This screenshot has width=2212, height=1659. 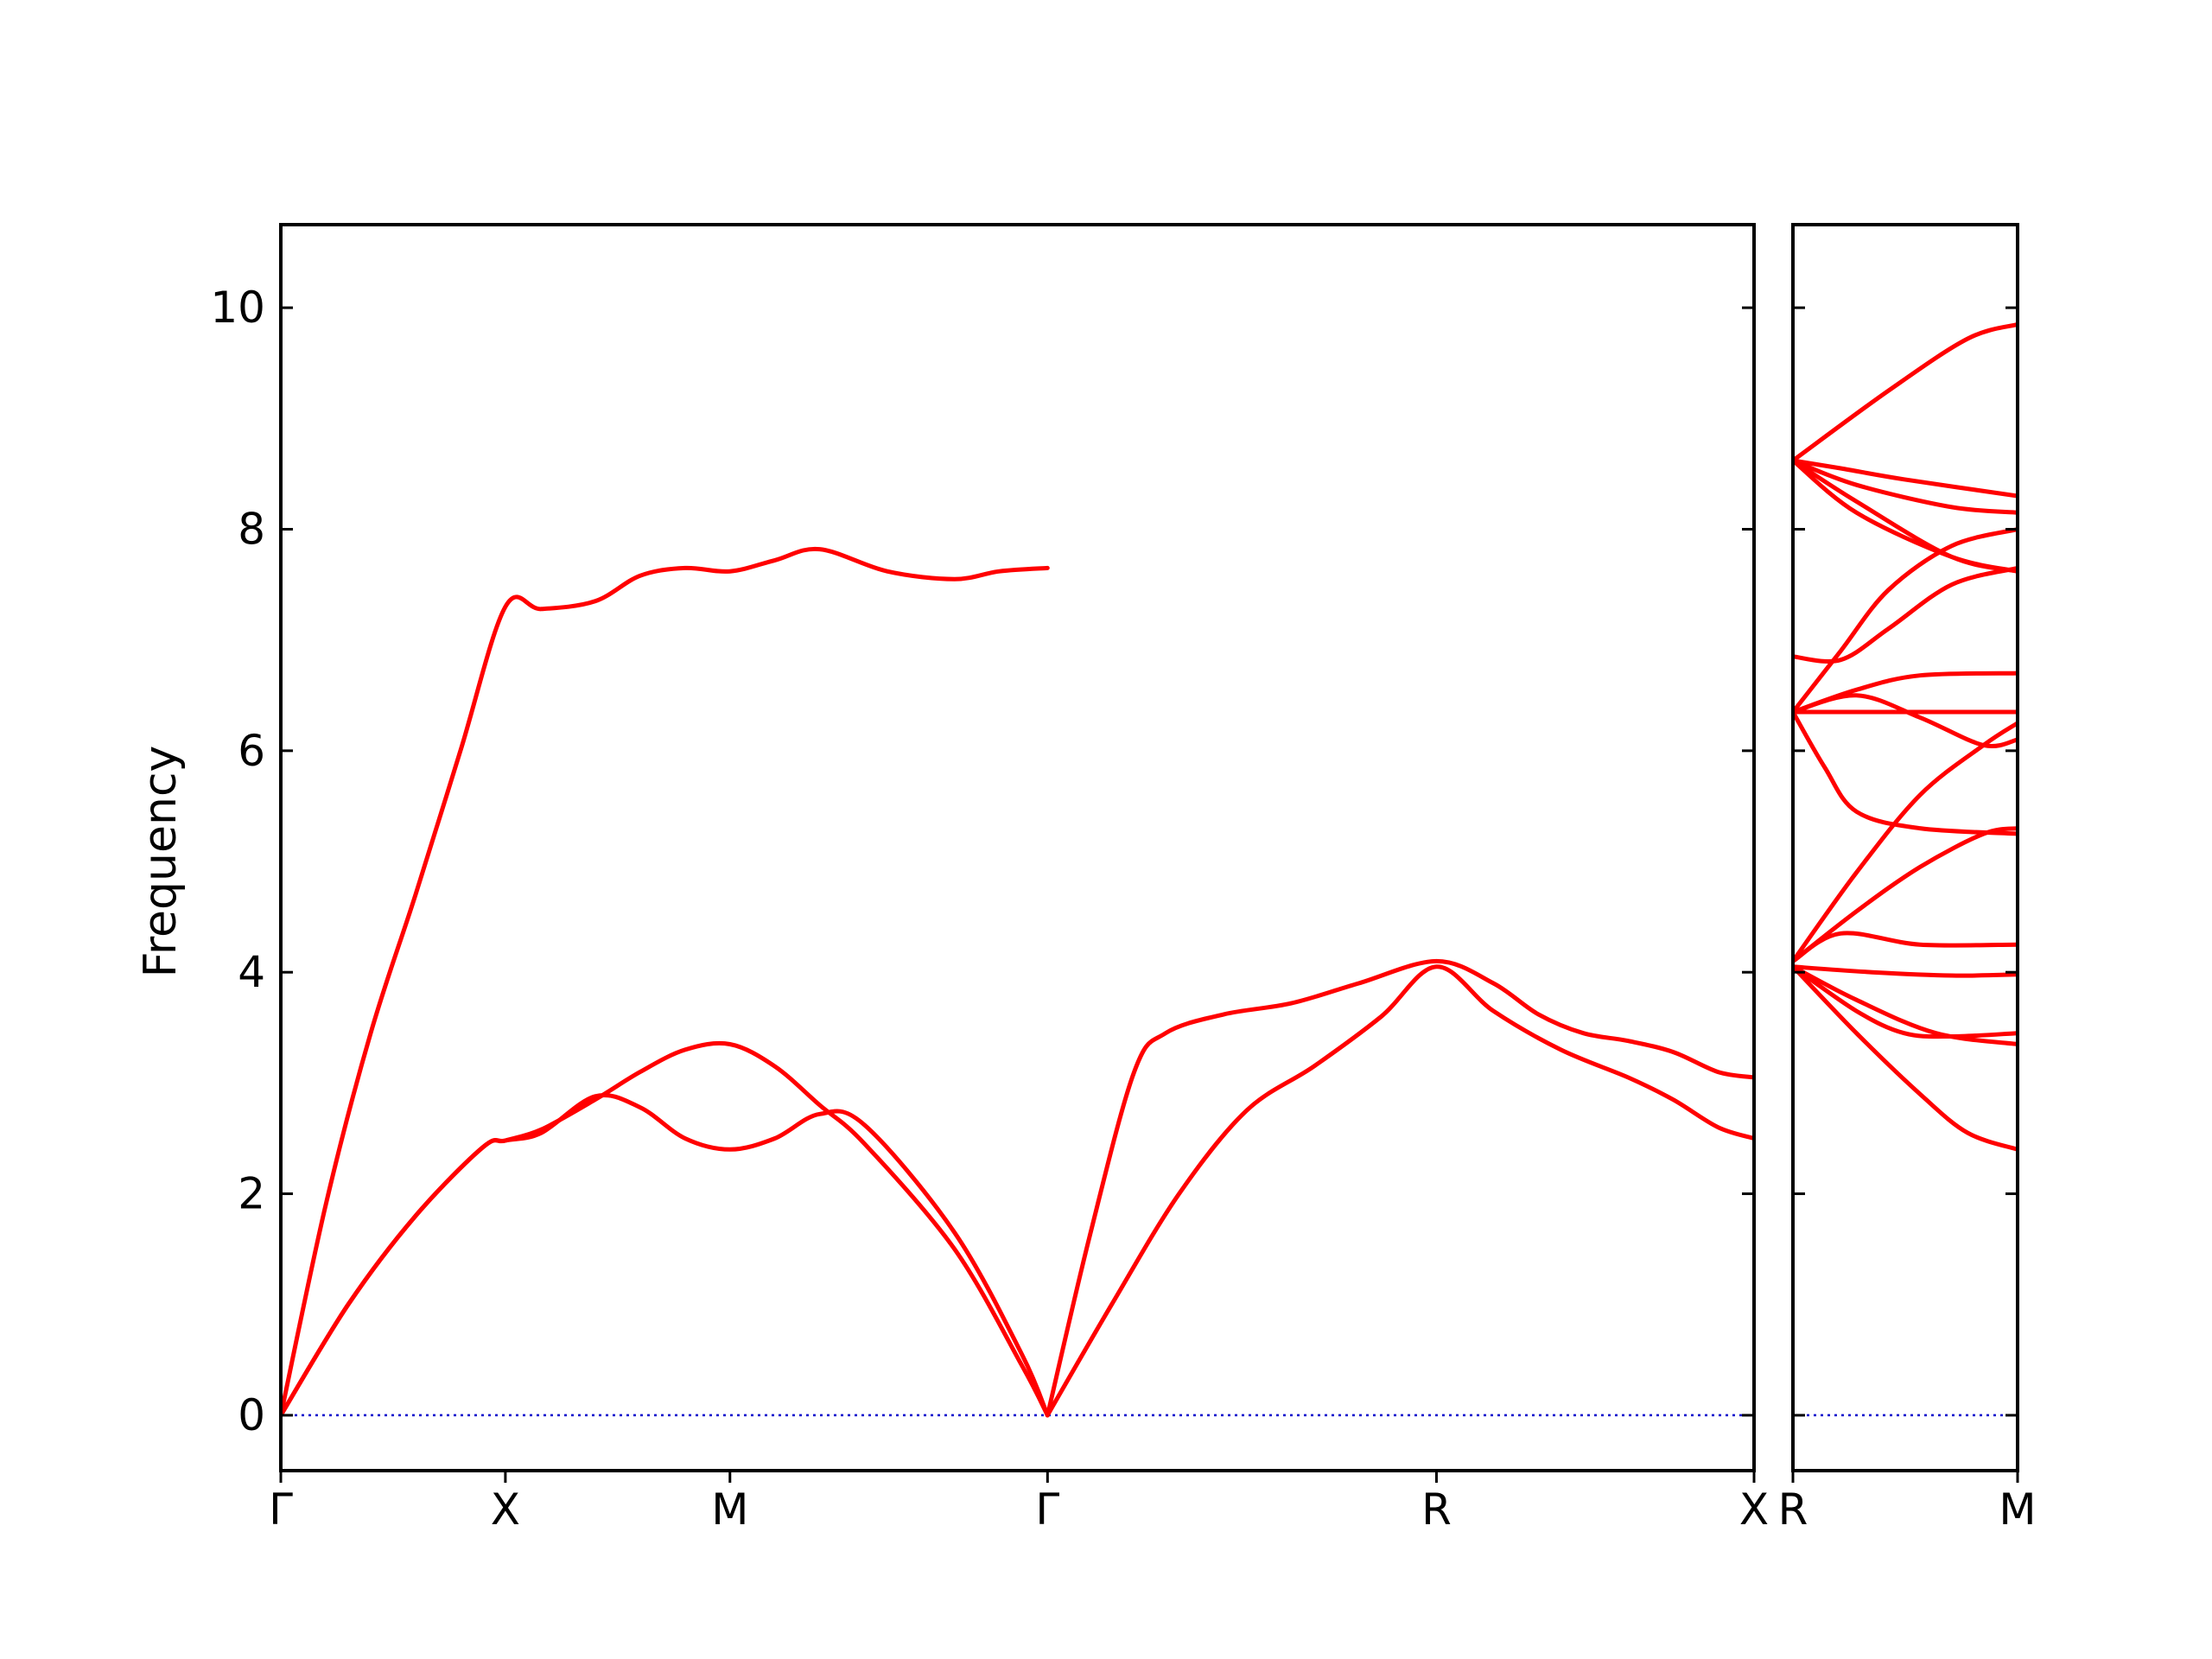 I want to click on y-tick-label: 6, so click(x=251, y=751).